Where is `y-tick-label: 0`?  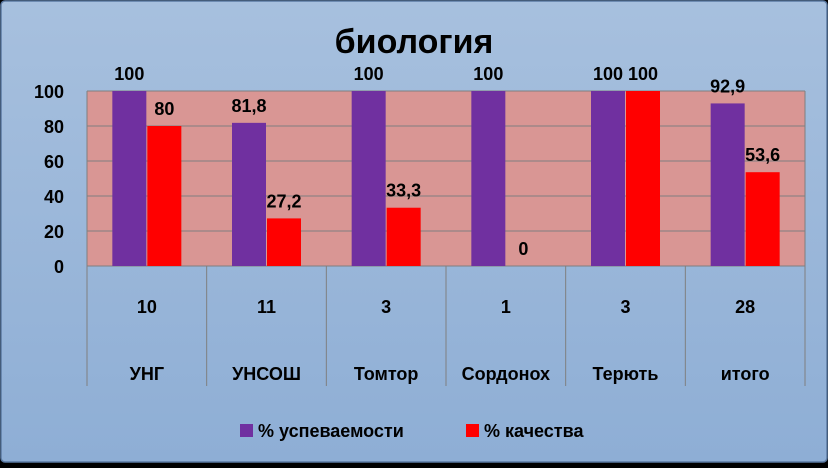
y-tick-label: 0 is located at coordinates (59, 267).